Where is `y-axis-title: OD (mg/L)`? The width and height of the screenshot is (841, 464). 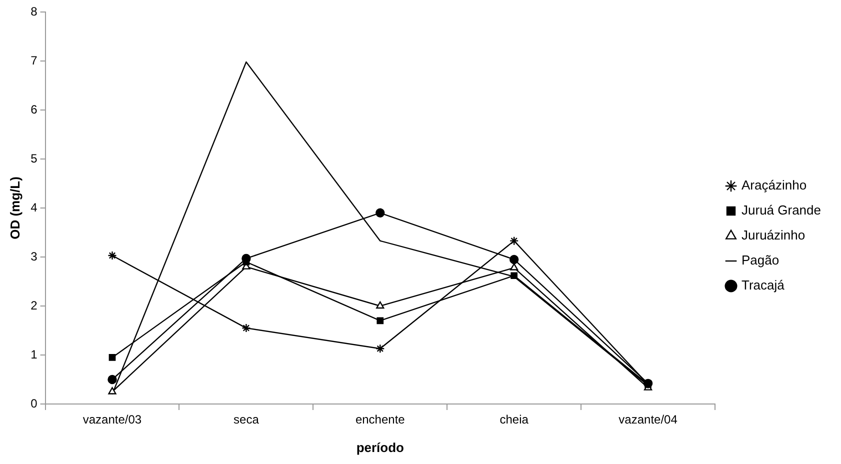 y-axis-title: OD (mg/L) is located at coordinates (14, 208).